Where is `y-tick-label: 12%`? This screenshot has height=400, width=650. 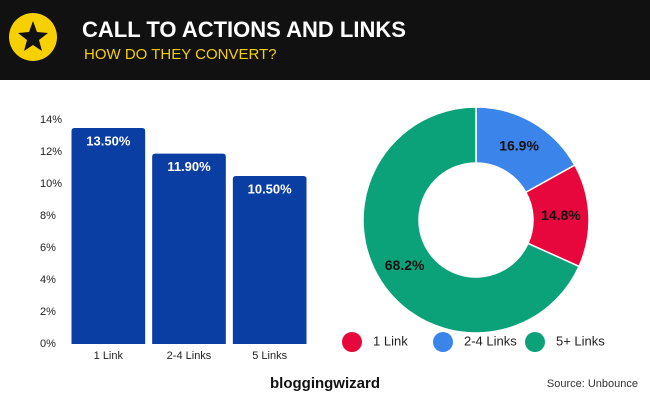 y-tick-label: 12% is located at coordinates (51, 152).